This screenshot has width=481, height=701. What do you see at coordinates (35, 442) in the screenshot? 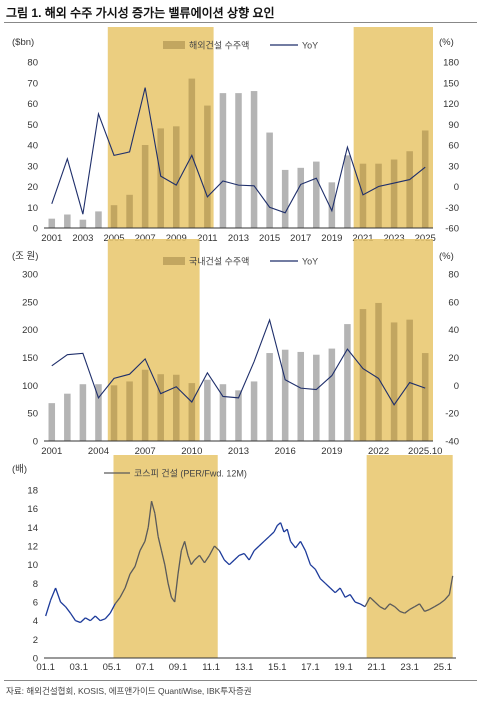
I see `y-left-tick-label: 0` at bounding box center [35, 442].